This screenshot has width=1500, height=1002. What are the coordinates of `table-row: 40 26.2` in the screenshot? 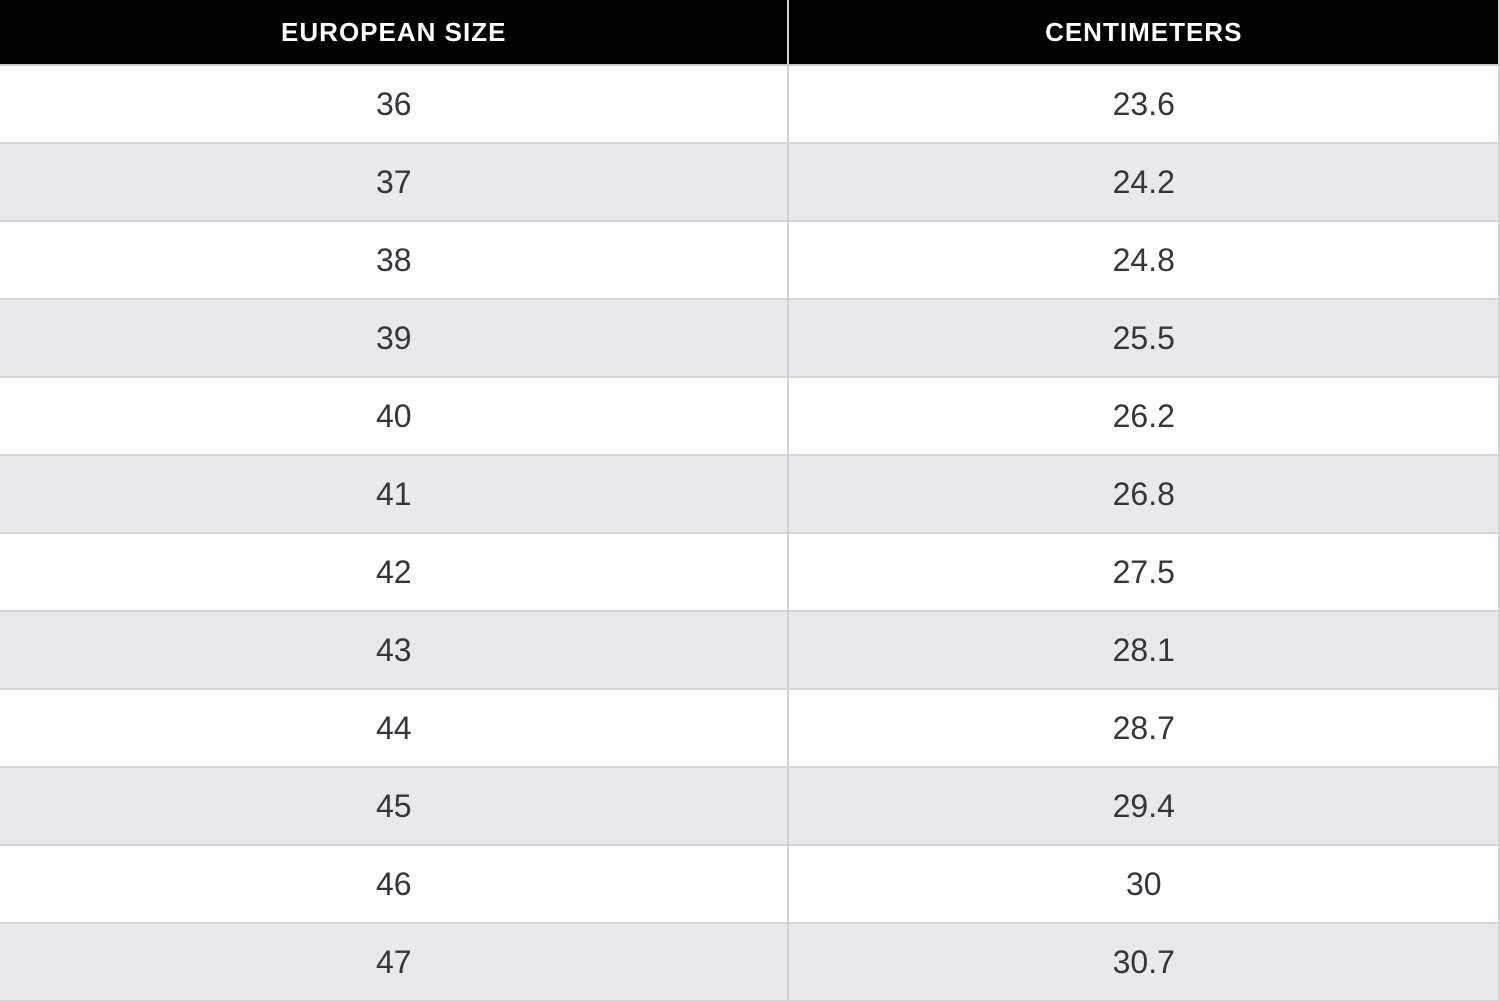 It's located at (750, 416).